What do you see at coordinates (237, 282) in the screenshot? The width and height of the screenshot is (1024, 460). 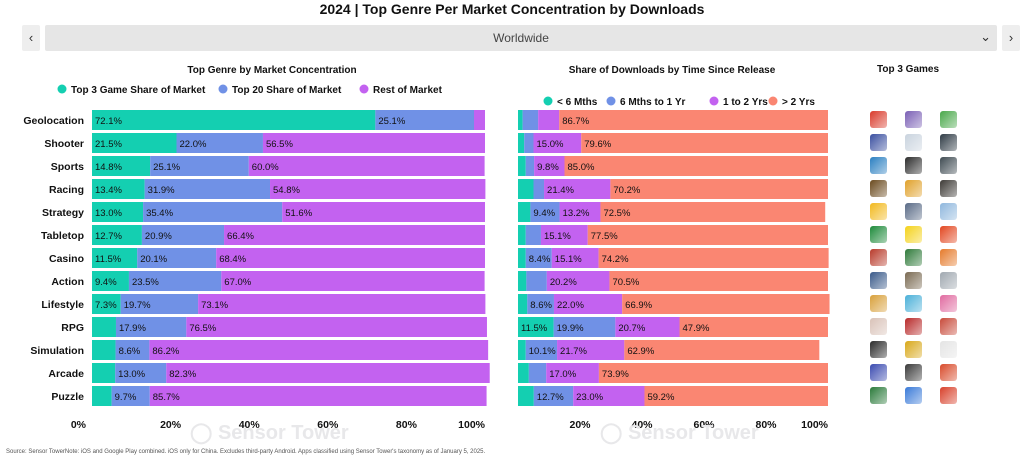 I see `chart1-data-label: 67.0%` at bounding box center [237, 282].